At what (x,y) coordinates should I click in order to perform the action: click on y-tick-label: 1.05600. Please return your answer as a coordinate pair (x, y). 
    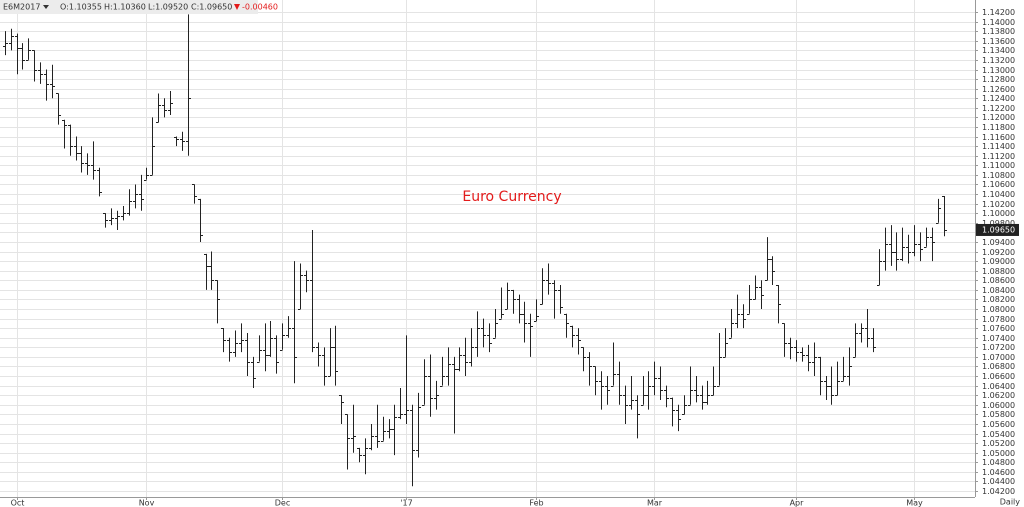
    Looking at the image, I should click on (998, 424).